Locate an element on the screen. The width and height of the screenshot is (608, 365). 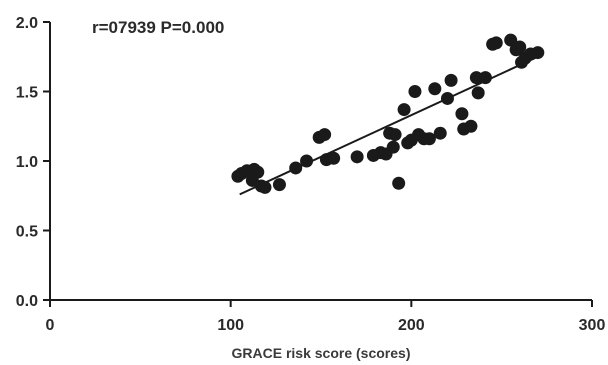
y-tick-label: 0.0 is located at coordinates (27, 301).